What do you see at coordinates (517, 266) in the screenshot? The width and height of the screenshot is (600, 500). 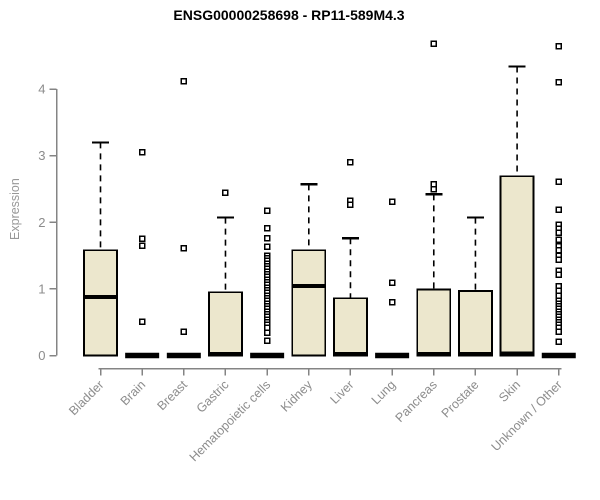 I see `box-skin` at bounding box center [517, 266].